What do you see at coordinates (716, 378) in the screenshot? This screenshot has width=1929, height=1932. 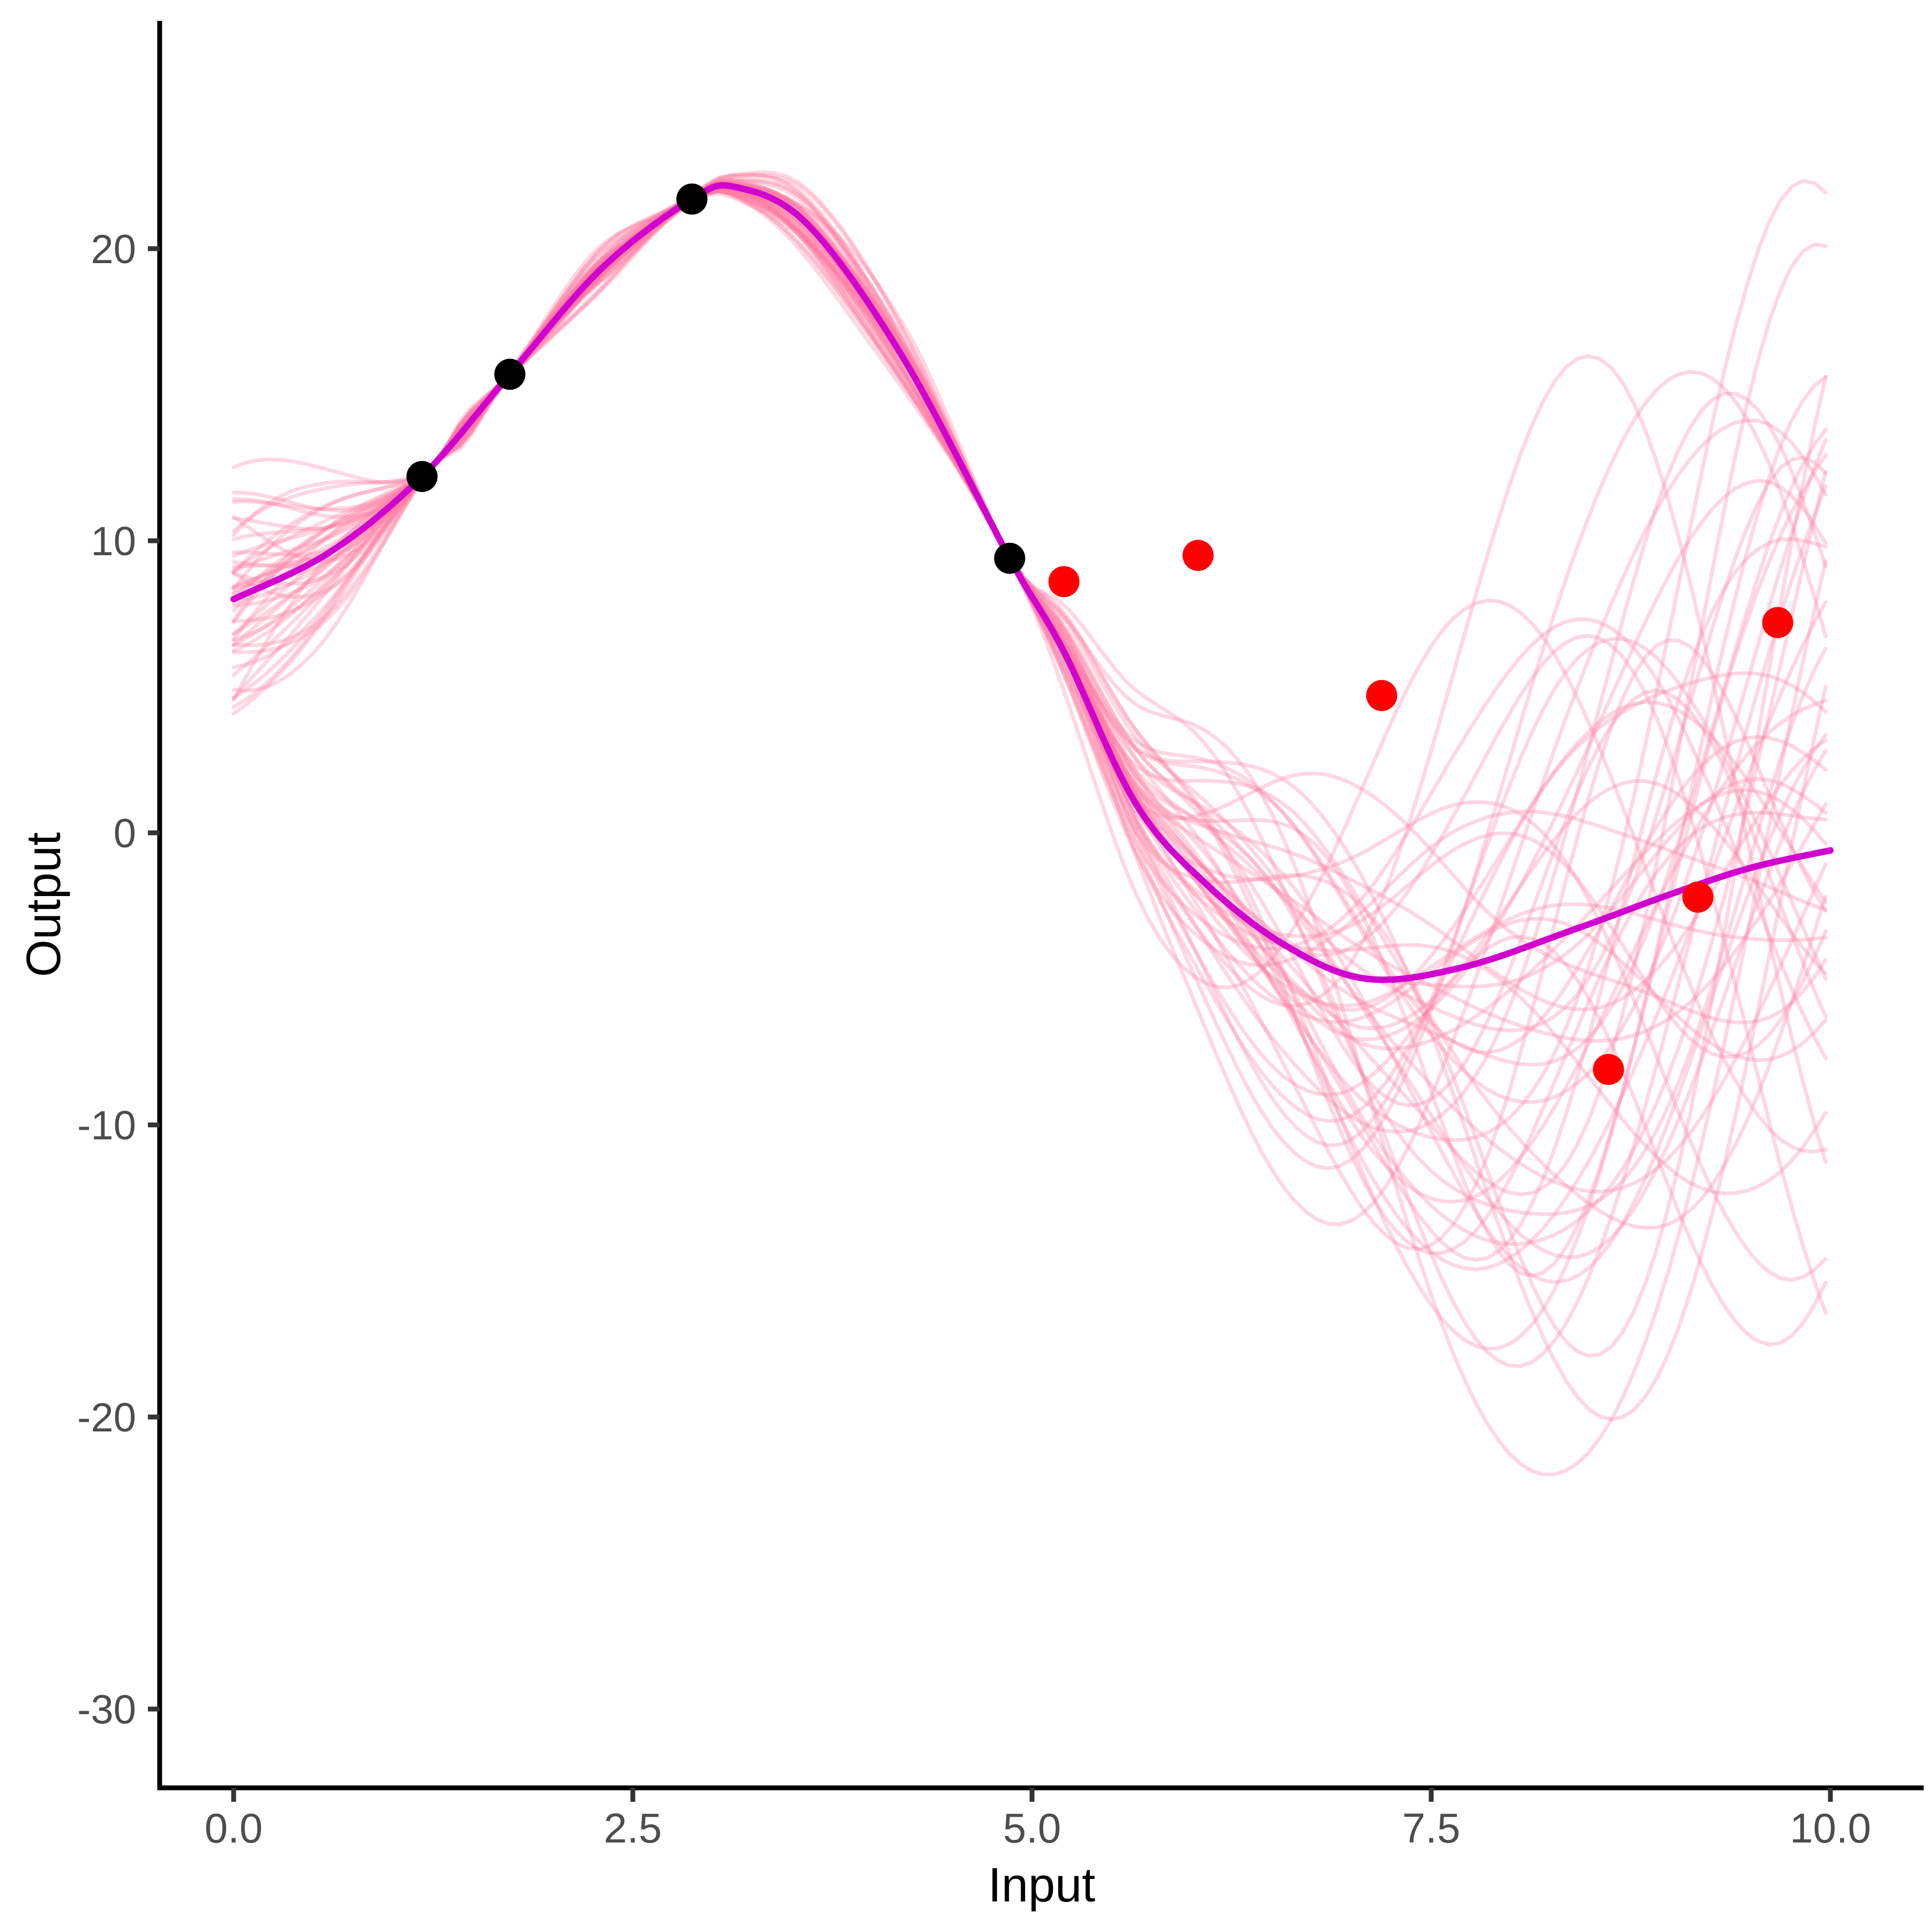 I see `training-points-group` at bounding box center [716, 378].